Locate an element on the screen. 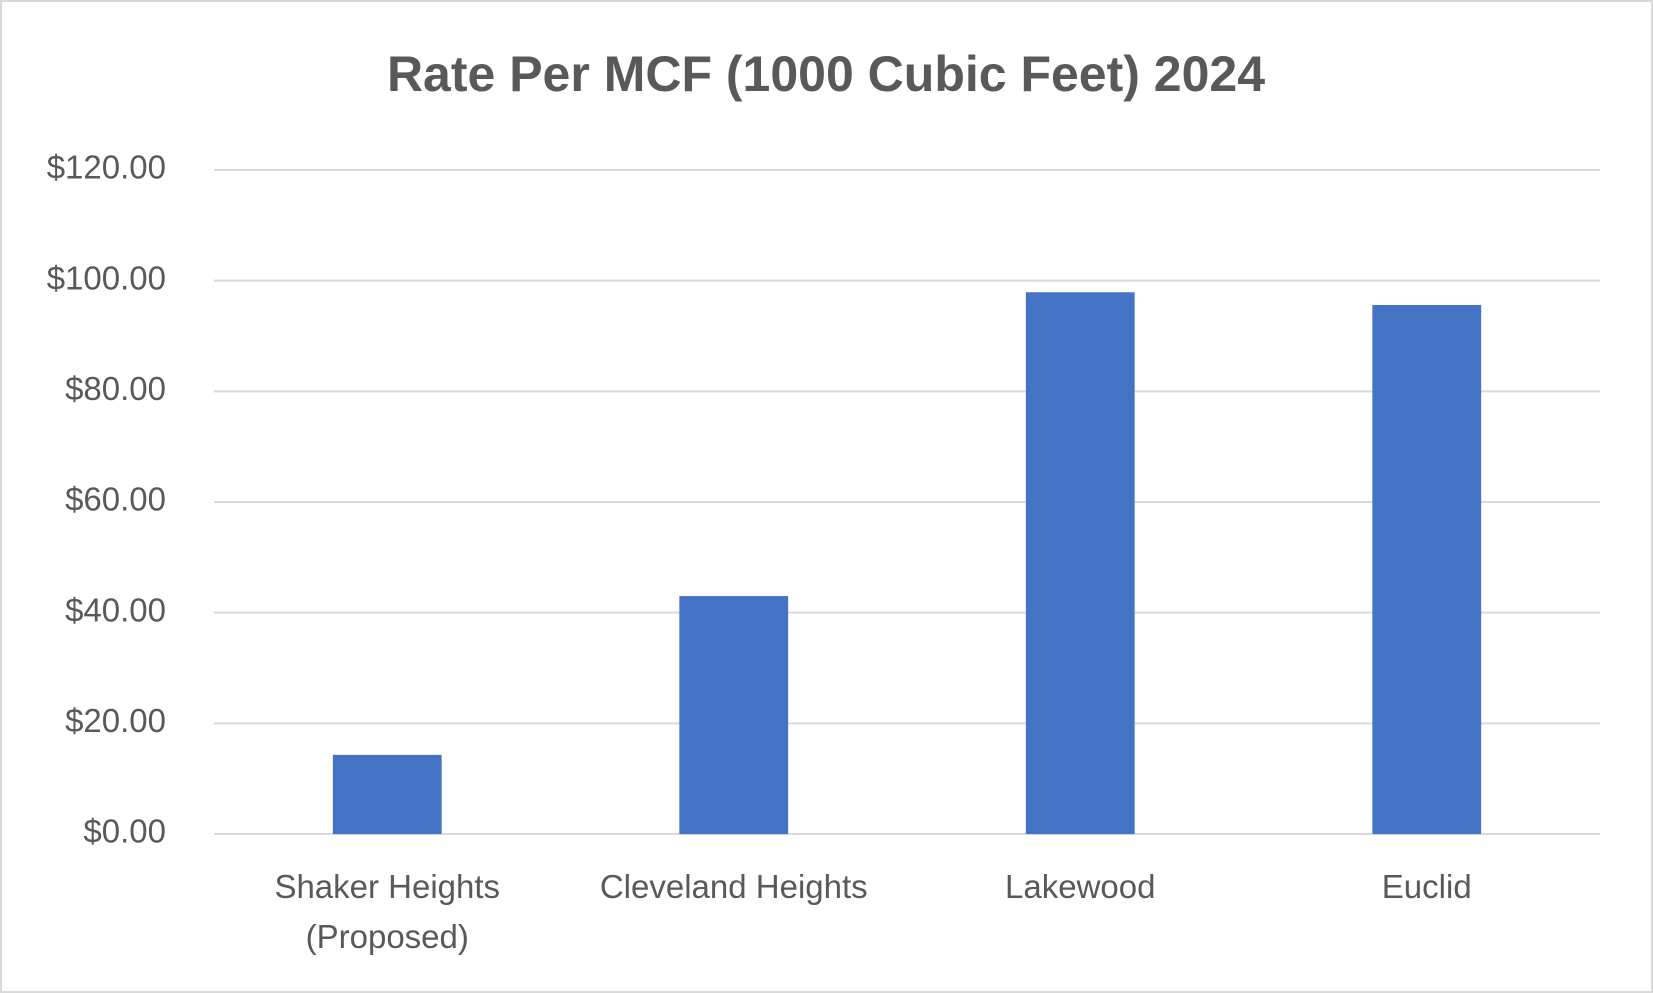 This screenshot has height=993, width=1653. x-tick-label: Shaker Heights (Proposed) is located at coordinates (387, 911).